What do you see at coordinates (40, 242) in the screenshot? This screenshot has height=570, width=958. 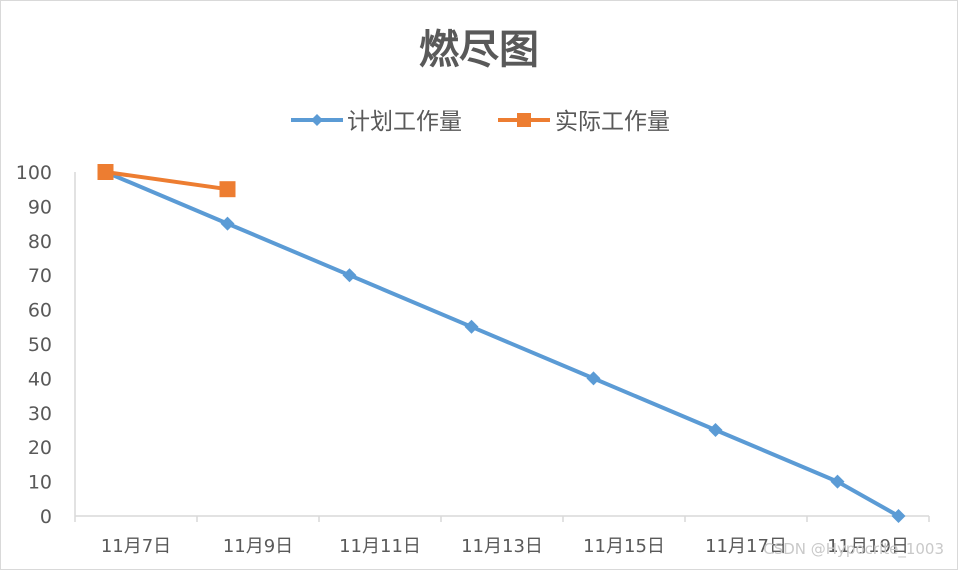 I see `y-tick-label: 80` at bounding box center [40, 242].